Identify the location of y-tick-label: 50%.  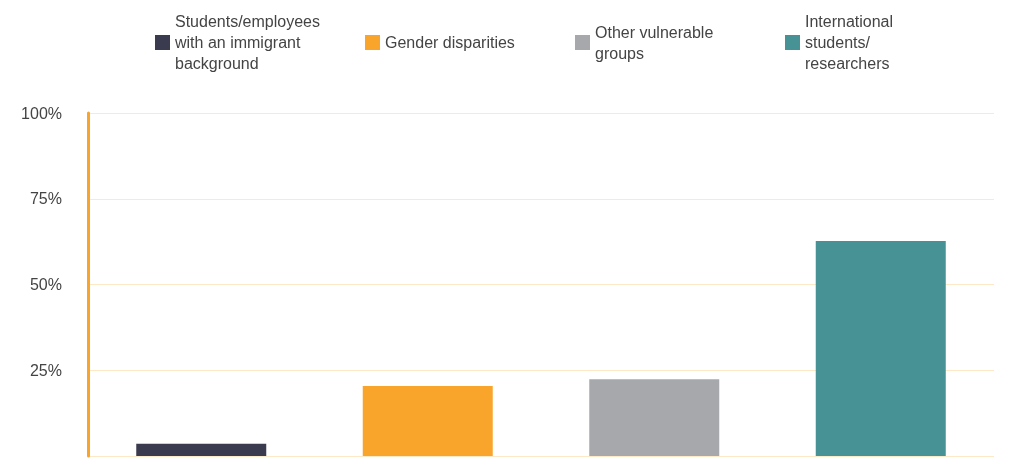
(45, 284).